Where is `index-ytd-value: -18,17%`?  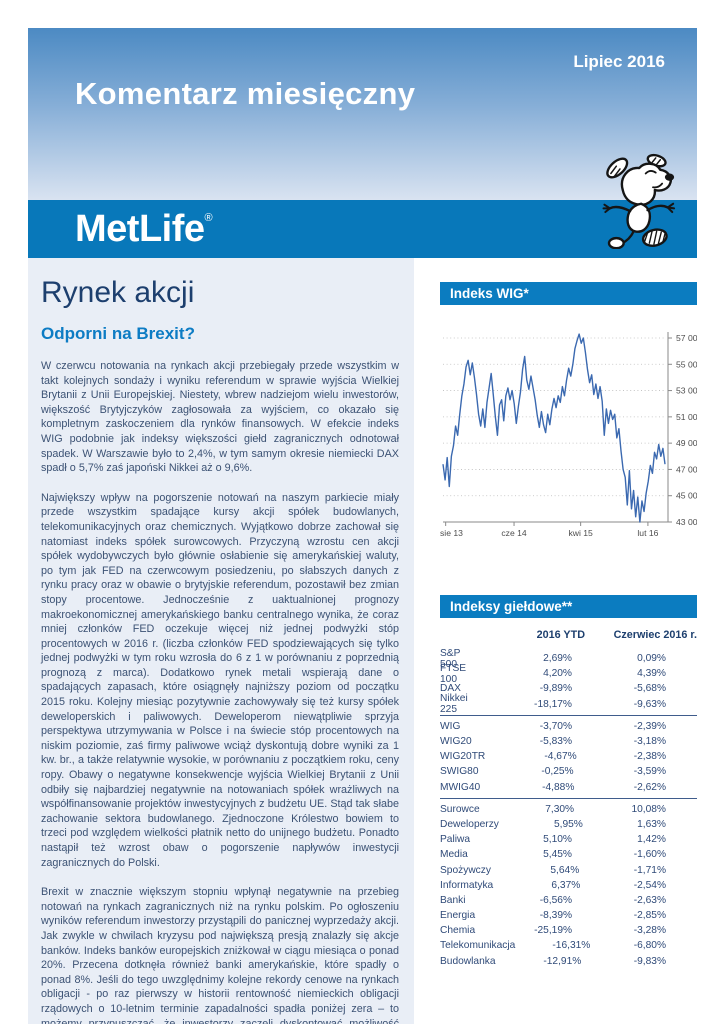 index-ytd-value: -18,17% is located at coordinates (553, 704).